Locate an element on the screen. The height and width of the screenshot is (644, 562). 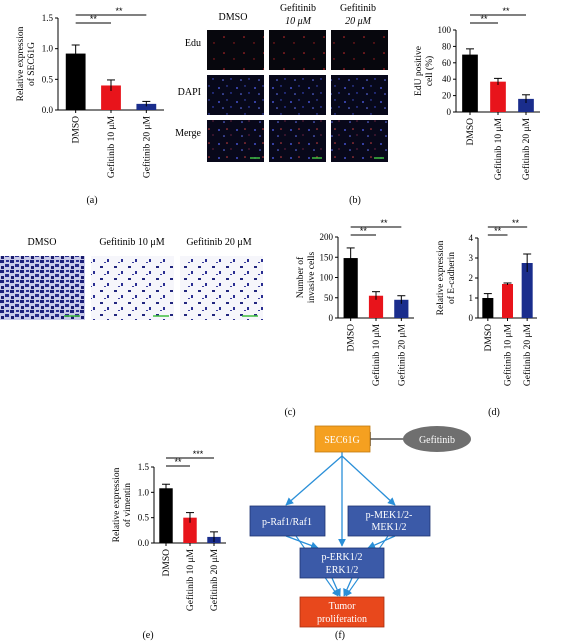
arrow-erk-tumor is located at coordinates (336, 587).